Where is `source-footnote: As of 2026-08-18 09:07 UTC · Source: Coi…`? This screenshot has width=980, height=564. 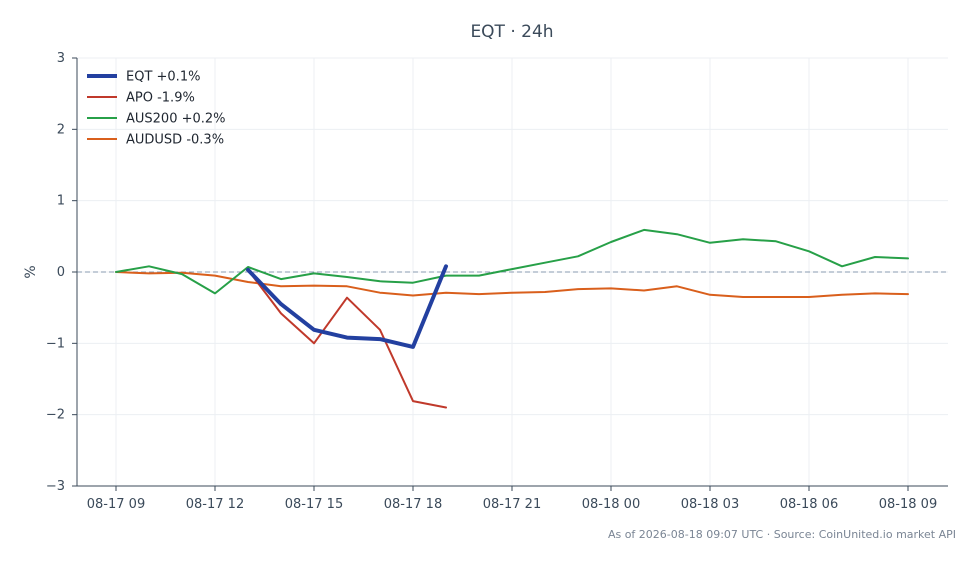
source-footnote: As of 2026-08-18 09:07 UTC · Source: Coi… is located at coordinates (782, 534).